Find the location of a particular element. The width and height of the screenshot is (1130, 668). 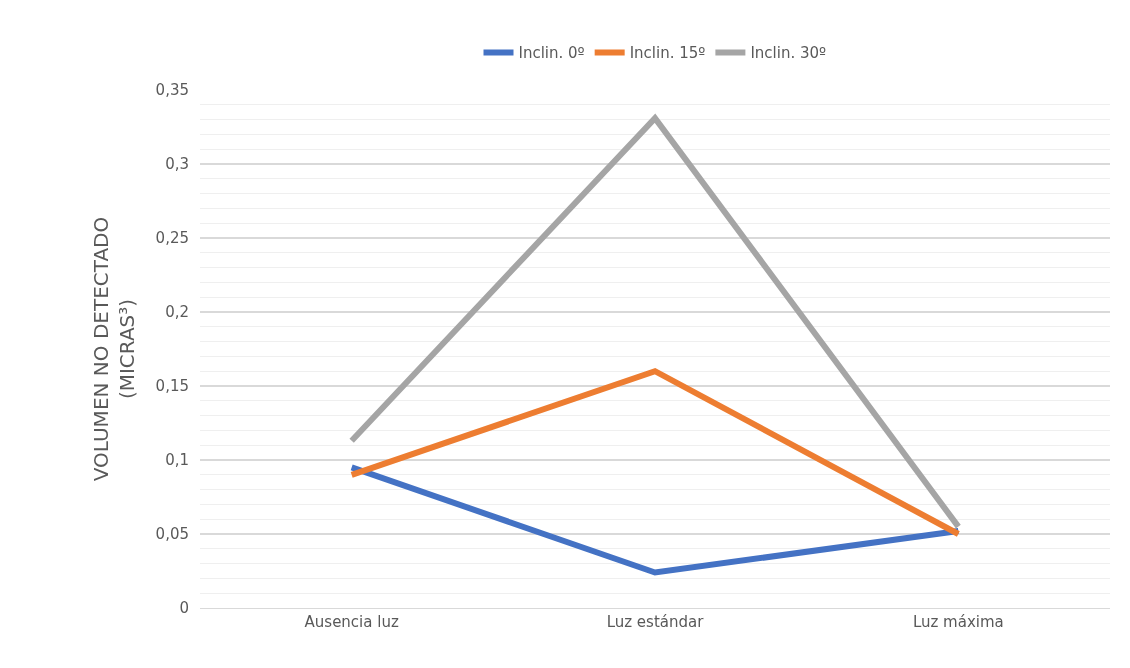

y-tick-label: 0,15 is located at coordinates (172, 386).